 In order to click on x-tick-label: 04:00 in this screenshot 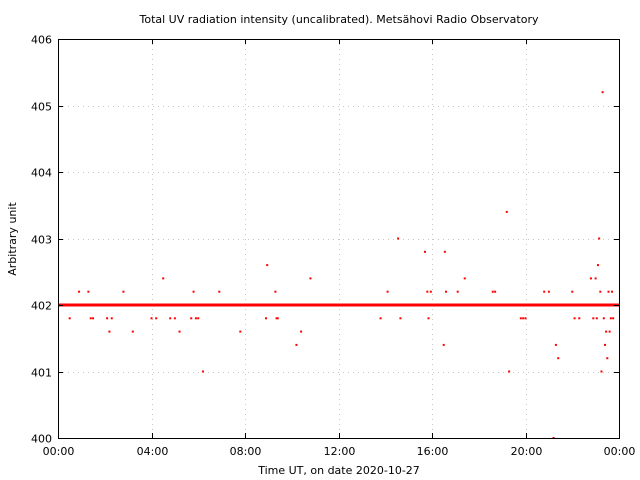, I will do `click(153, 451)`.